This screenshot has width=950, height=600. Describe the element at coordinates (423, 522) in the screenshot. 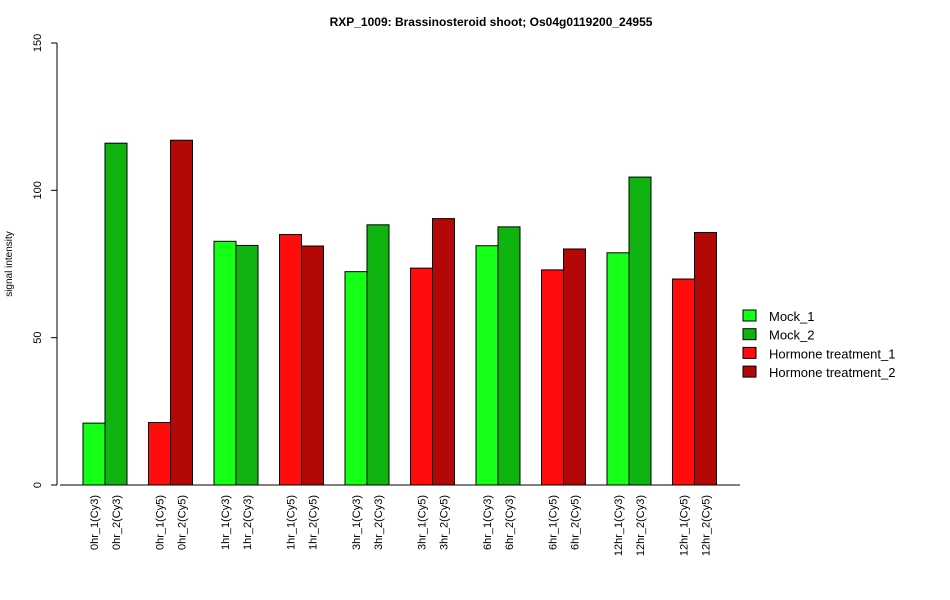

I see `x-tick-label: 3hr_1(Cy5)` at that location.